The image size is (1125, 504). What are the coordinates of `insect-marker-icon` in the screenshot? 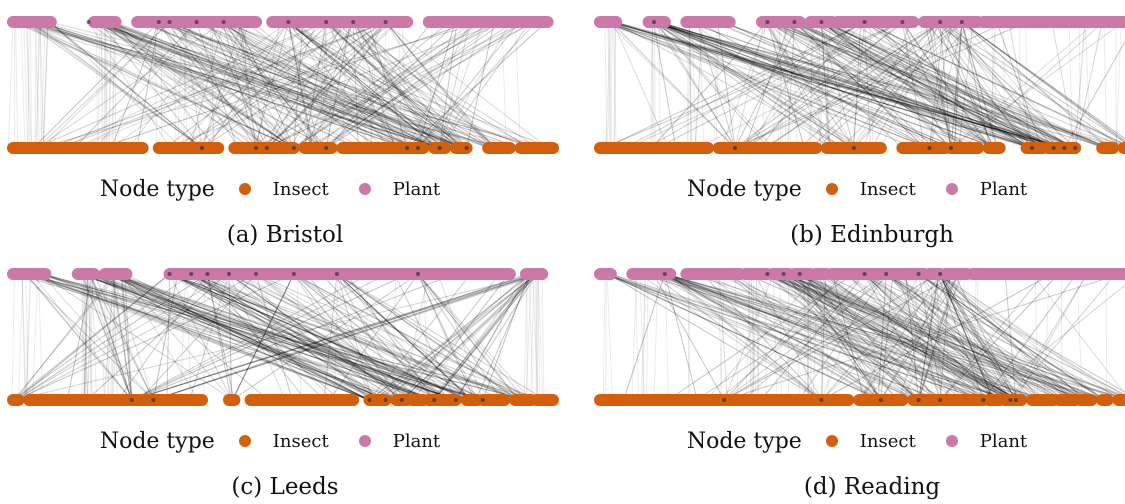 It's located at (831, 189).